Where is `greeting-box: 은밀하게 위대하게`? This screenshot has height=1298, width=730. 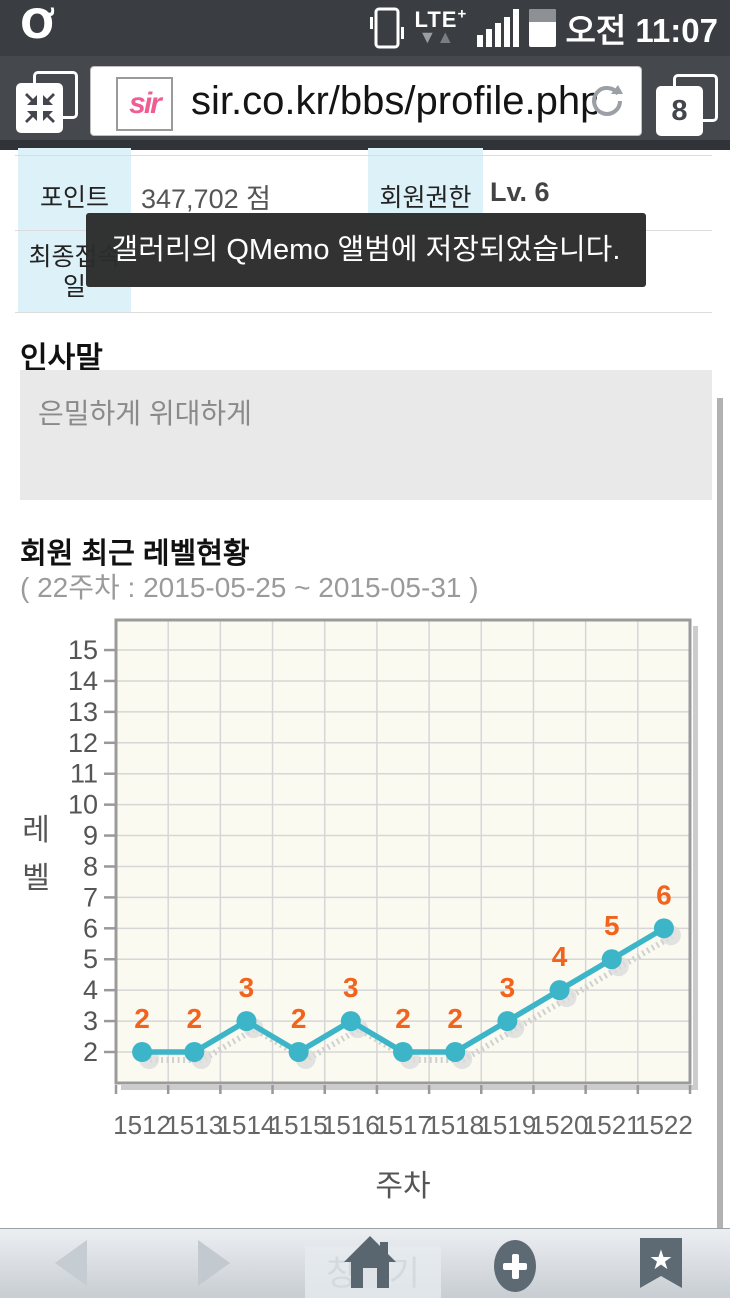 greeting-box: 은밀하게 위대하게 is located at coordinates (366, 435).